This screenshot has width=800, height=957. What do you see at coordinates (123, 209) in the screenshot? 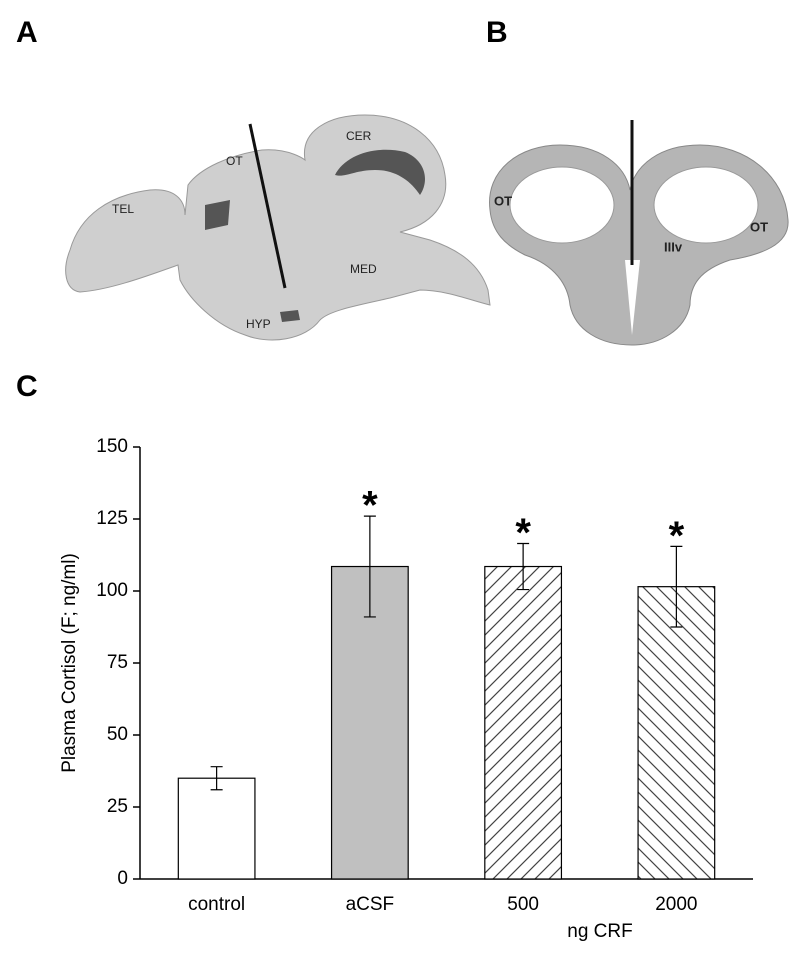
I see `region-label: TEL` at bounding box center [123, 209].